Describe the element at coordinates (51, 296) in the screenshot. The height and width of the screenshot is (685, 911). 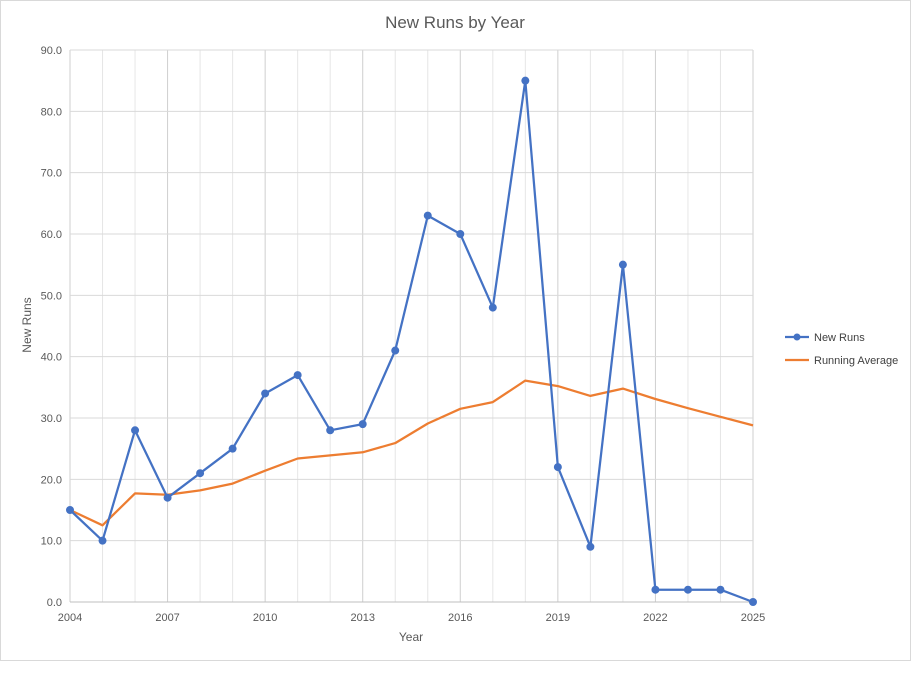
I see `y-tick-label: 50.0` at that location.